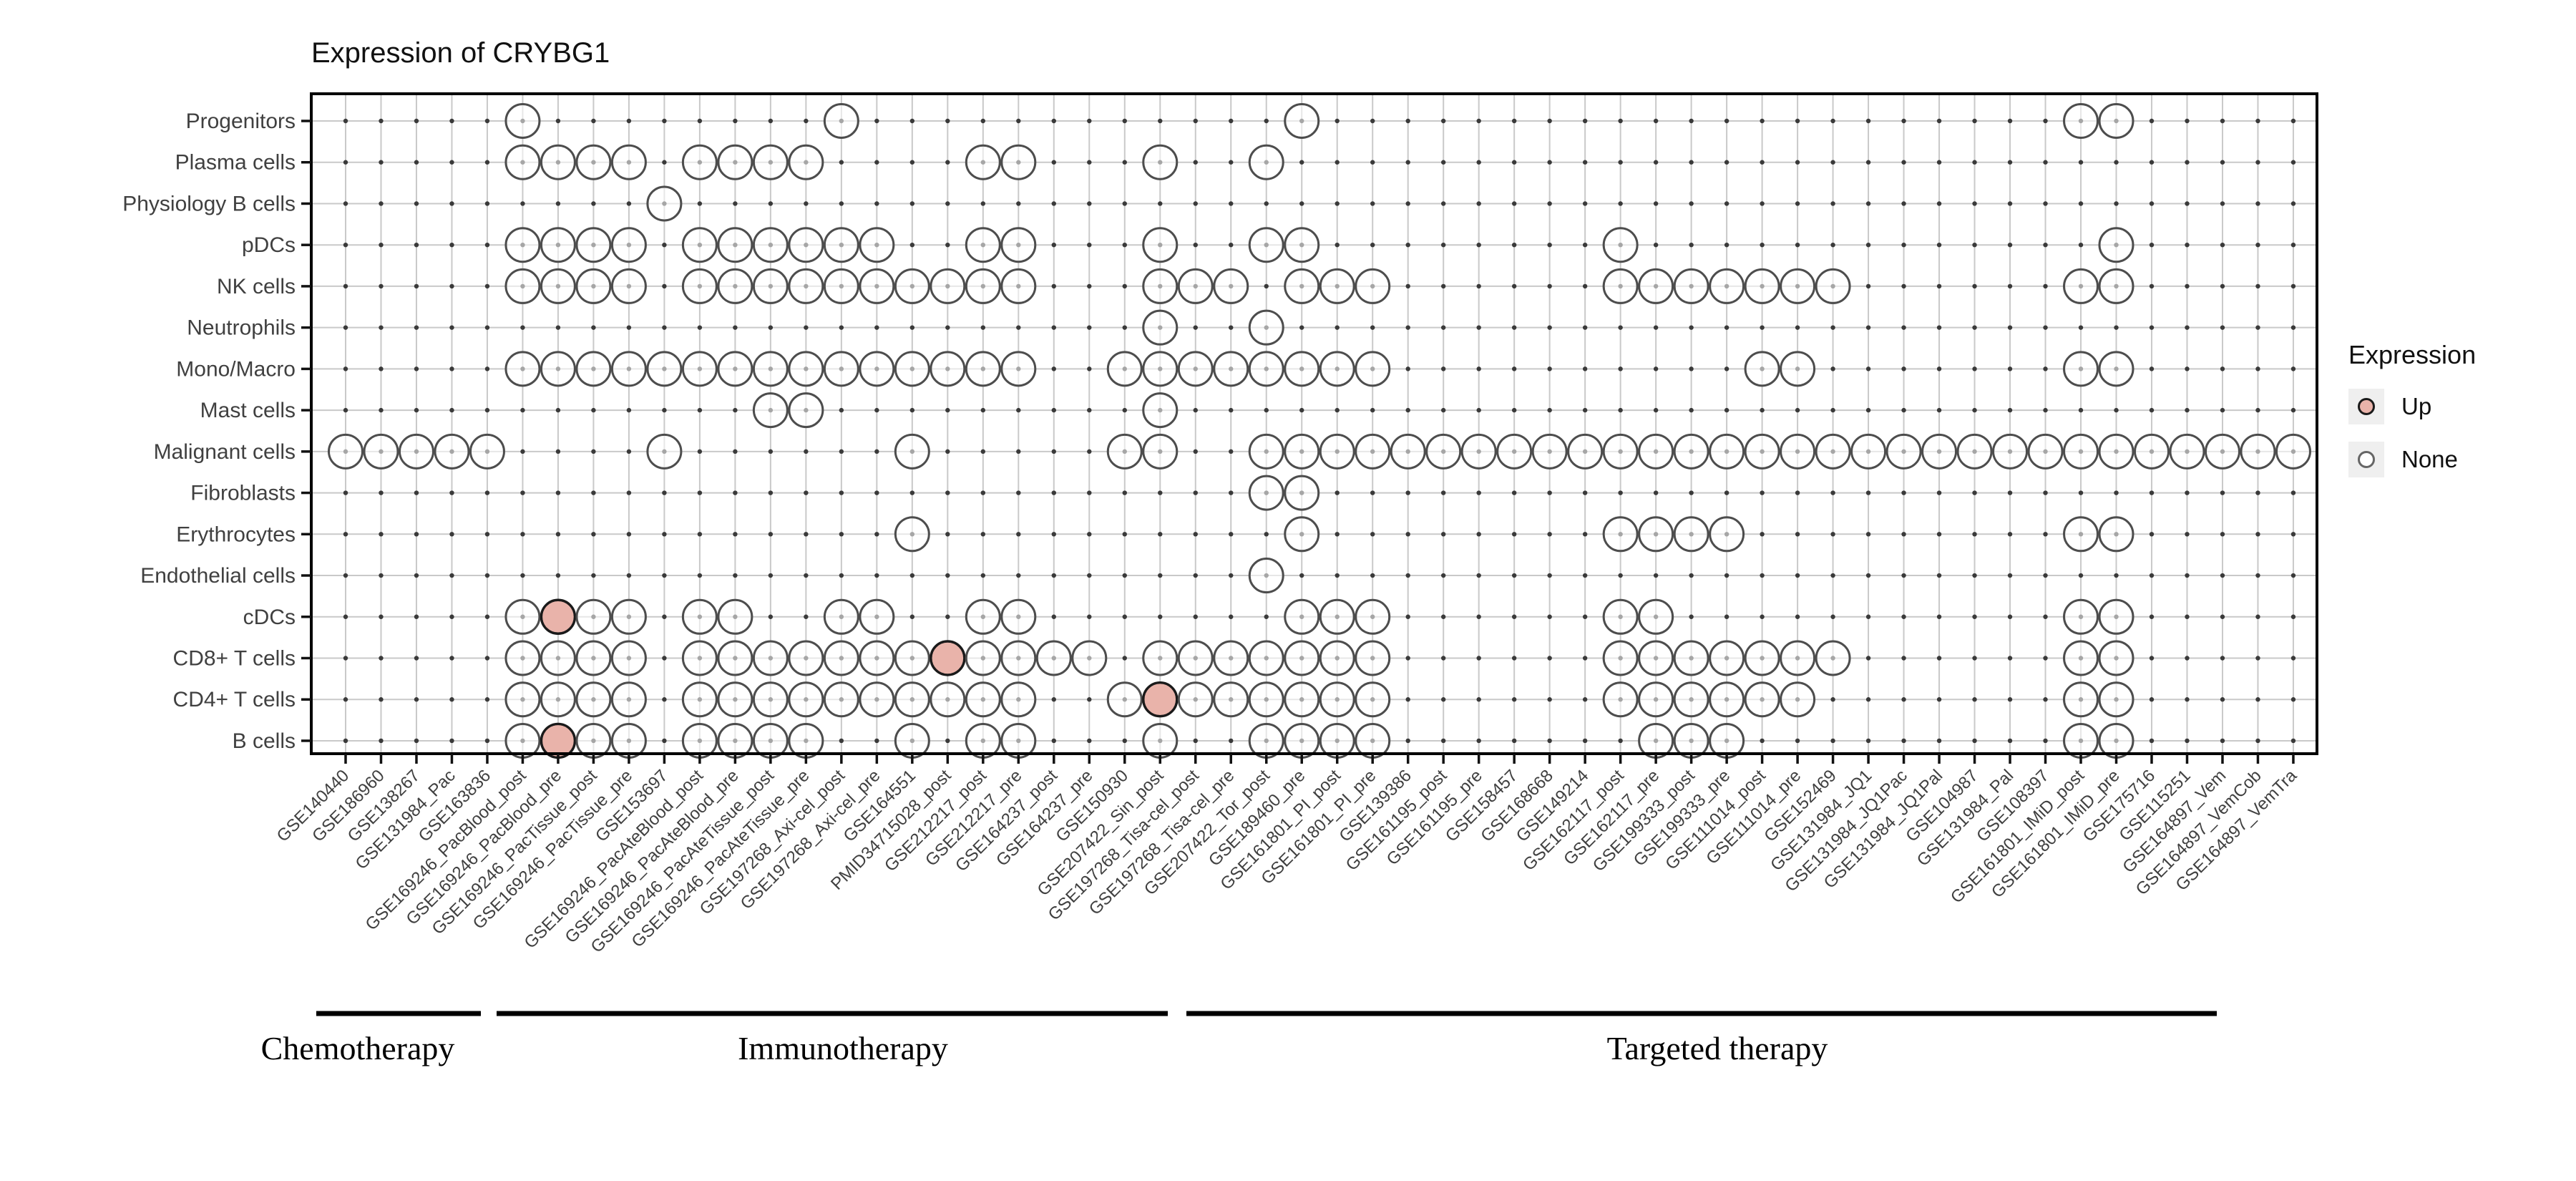 The width and height of the screenshot is (2576, 1181). Describe the element at coordinates (241, 121) in the screenshot. I see `y-axis-label: Progenitors` at that location.